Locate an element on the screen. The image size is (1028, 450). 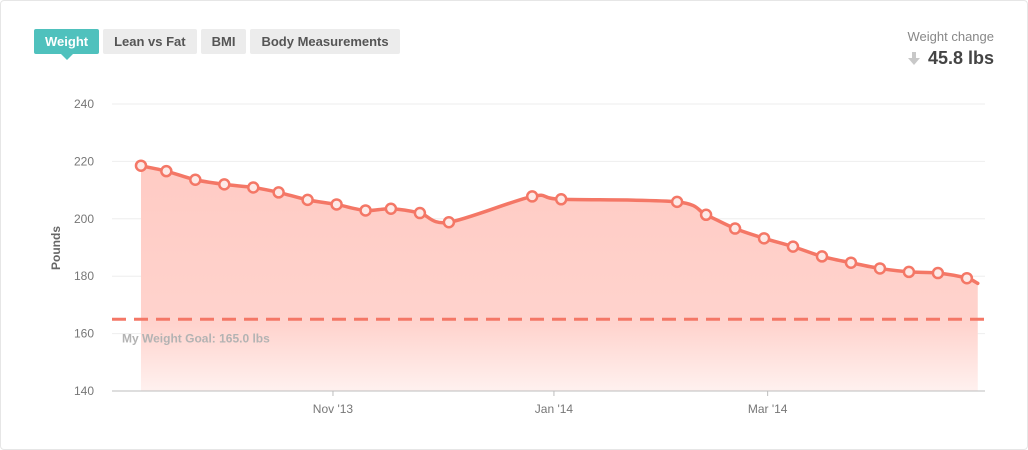
y-tick-label: 160 is located at coordinates (84, 334).